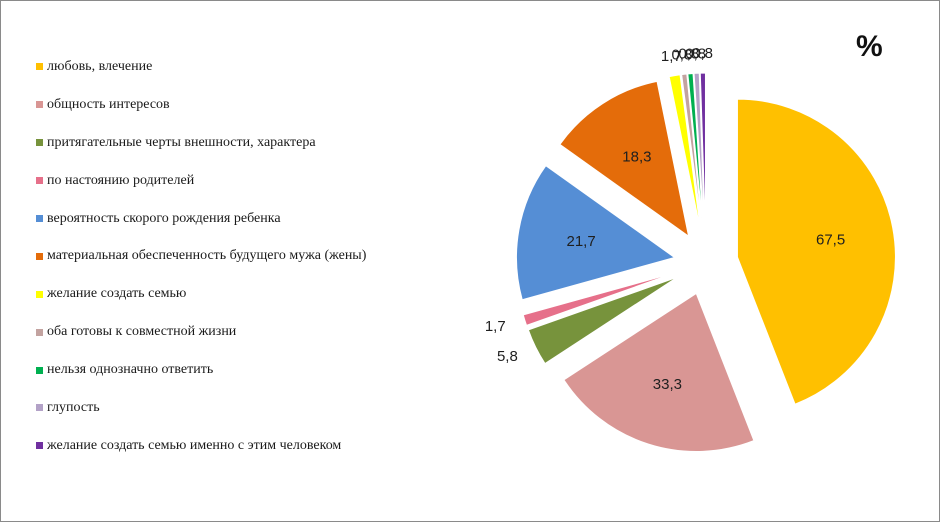 The height and width of the screenshot is (522, 940). Describe the element at coordinates (142, 332) in the screenshot. I see `legend-label: оба готовы к совместной жизни` at that location.